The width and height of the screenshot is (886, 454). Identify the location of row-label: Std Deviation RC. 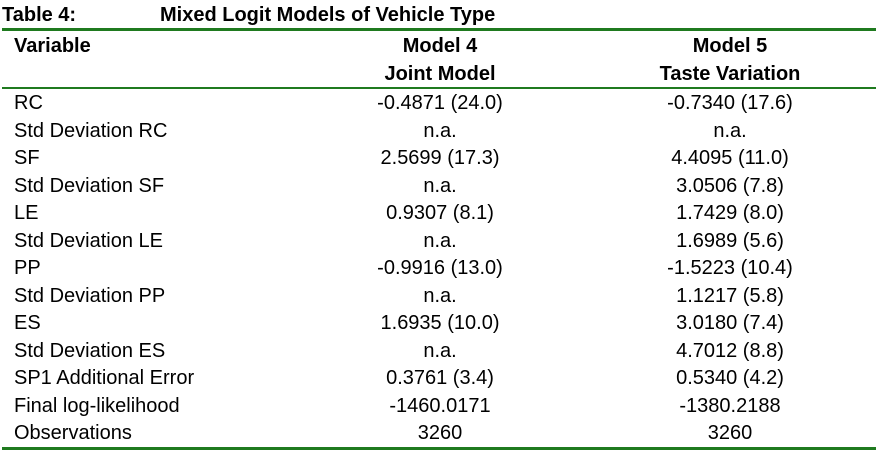
(91, 130).